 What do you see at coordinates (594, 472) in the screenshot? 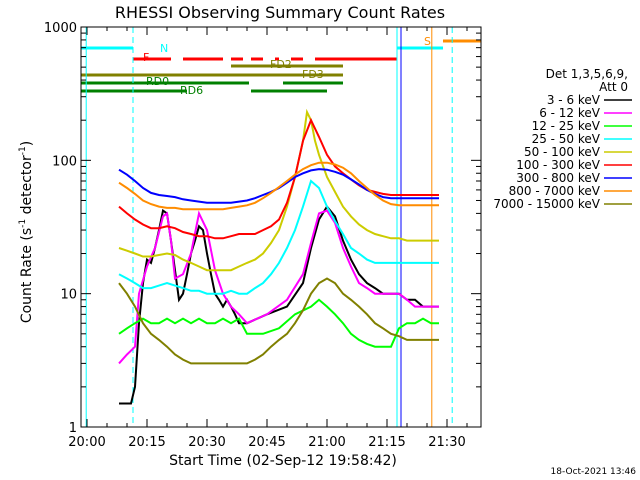
I see `generation-timestamp: 18-Oct-2021 13:46` at bounding box center [594, 472].